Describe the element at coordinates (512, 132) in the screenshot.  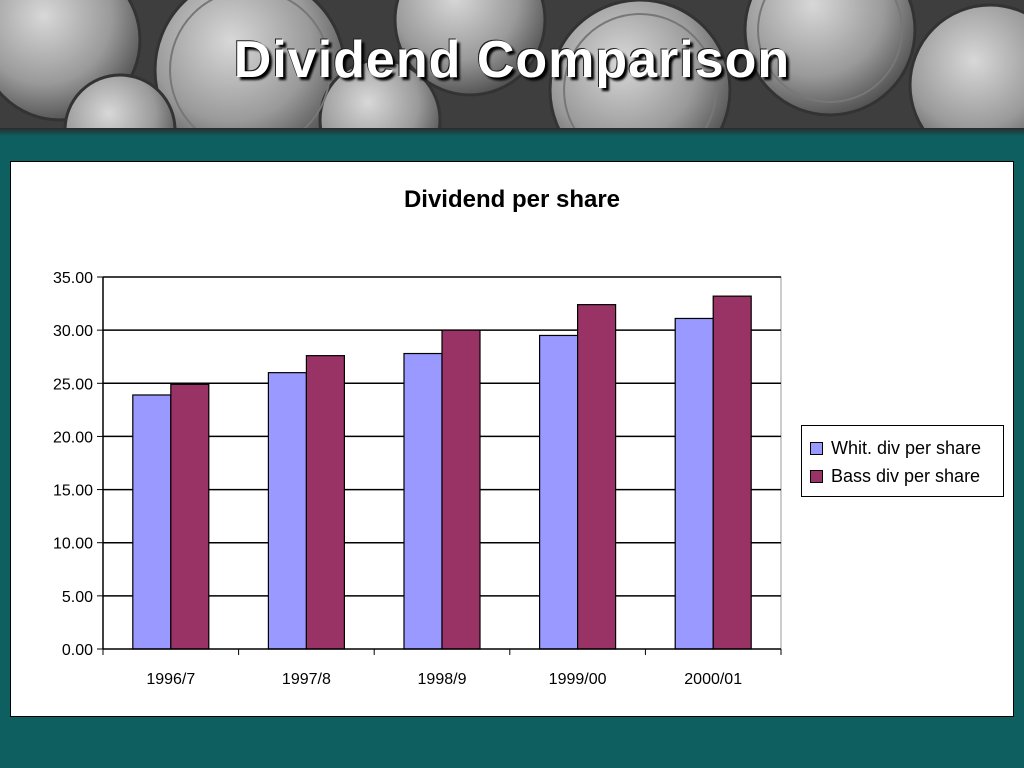
I see `header-shadow` at that location.